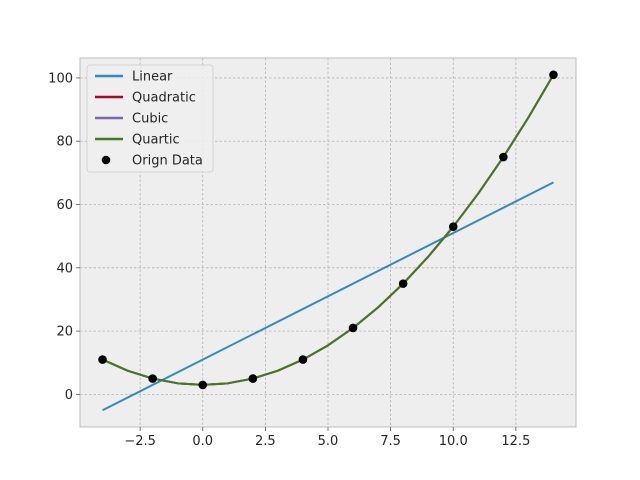 The image size is (640, 480). Describe the element at coordinates (390, 441) in the screenshot. I see `x-tick-label: 7.5` at that location.